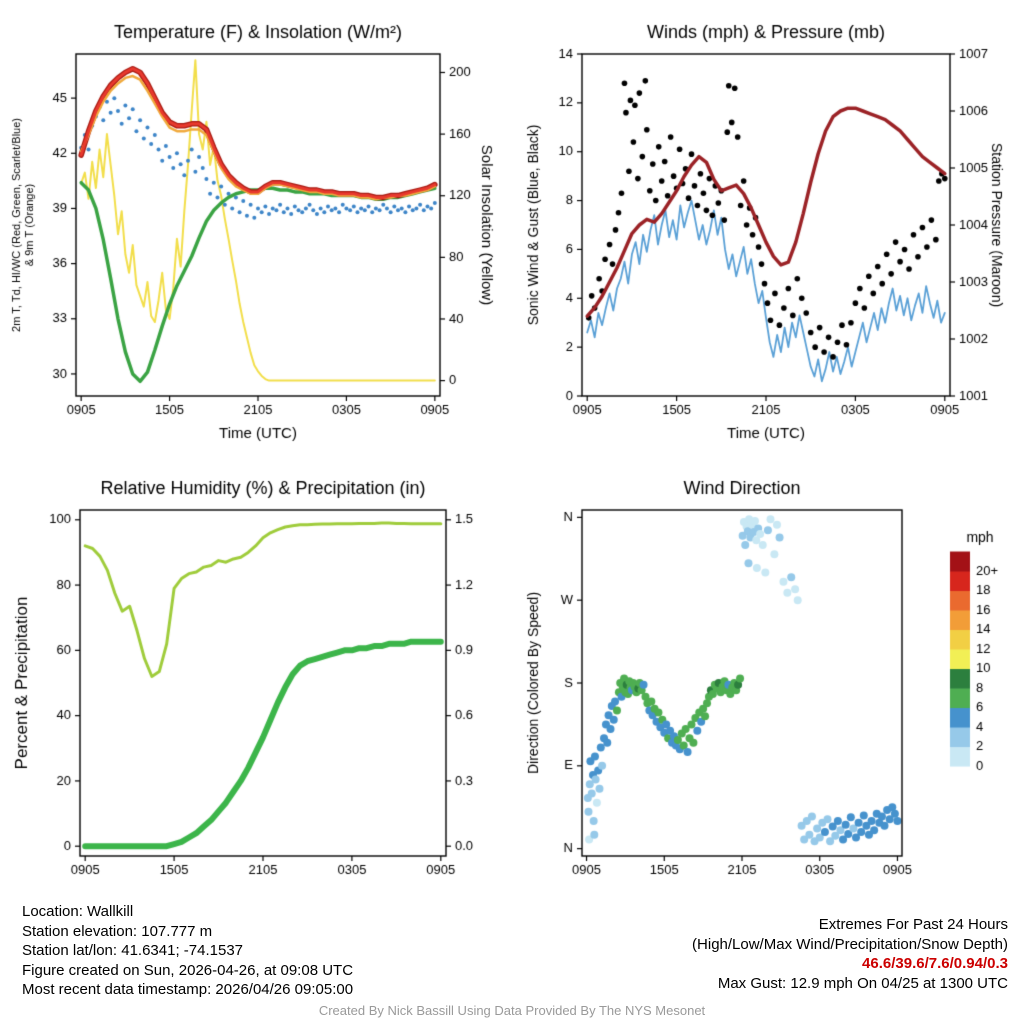 The image size is (1024, 1024). I want to click on max-gust: Max Gust: 12.9 mph On 04/25 at 1300 UTC, so click(862, 983).